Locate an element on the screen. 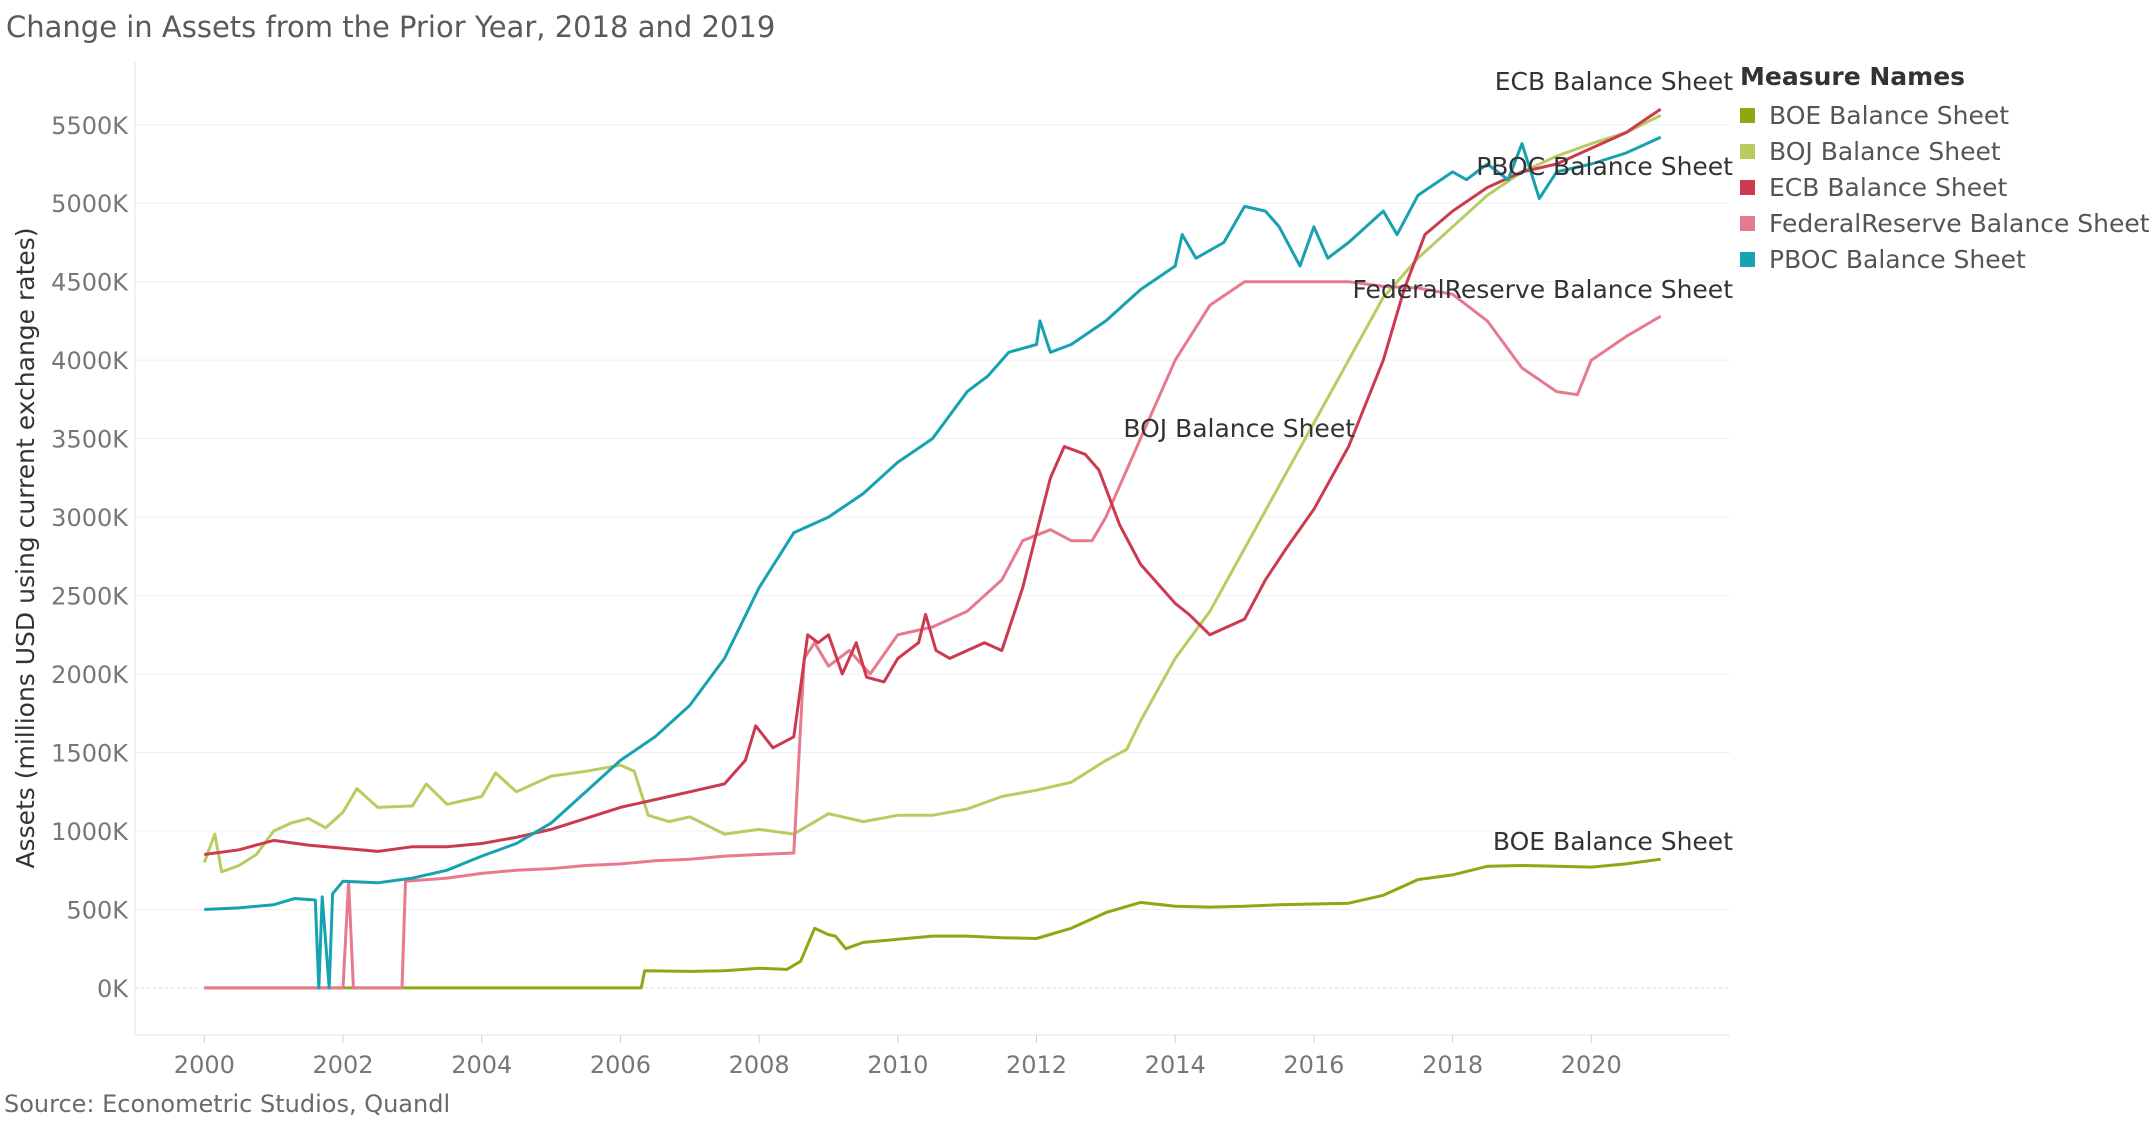  x-tick-label: 2018 is located at coordinates (1452, 1065).